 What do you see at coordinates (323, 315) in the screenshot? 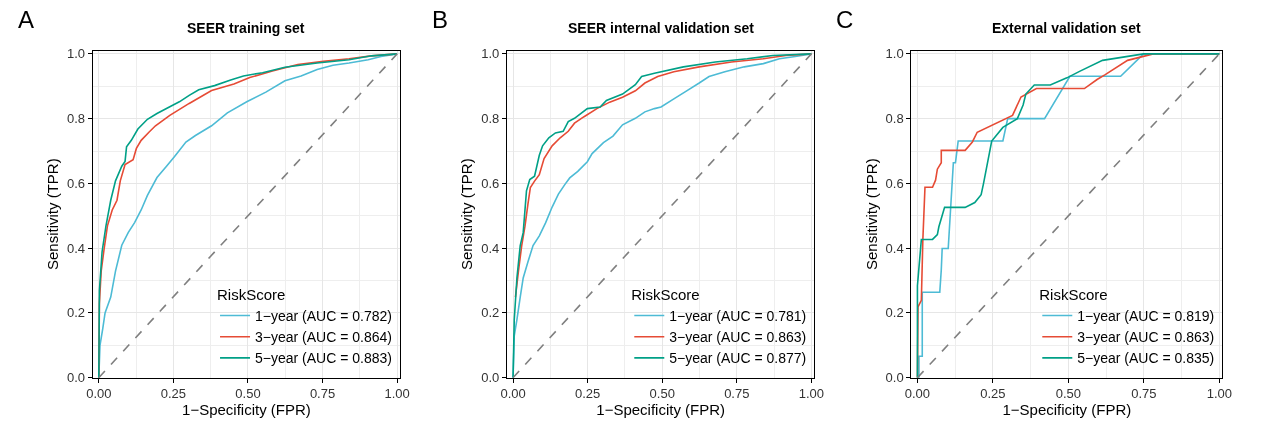
I see `legend-label: 1−year (AUC = 0.782)` at bounding box center [323, 315].